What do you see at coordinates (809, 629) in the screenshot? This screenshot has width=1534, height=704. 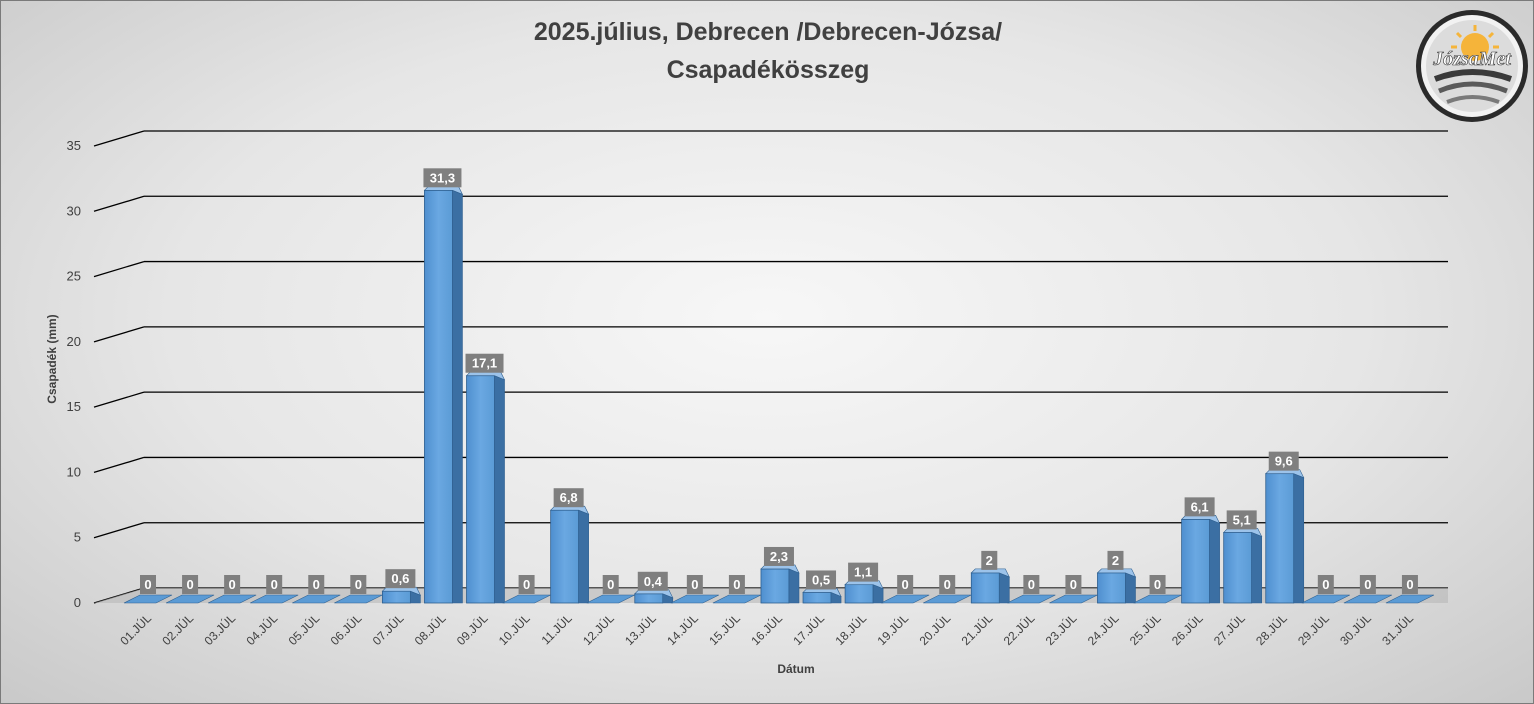 I see `x-tick-label: 17.JÚL` at bounding box center [809, 629].